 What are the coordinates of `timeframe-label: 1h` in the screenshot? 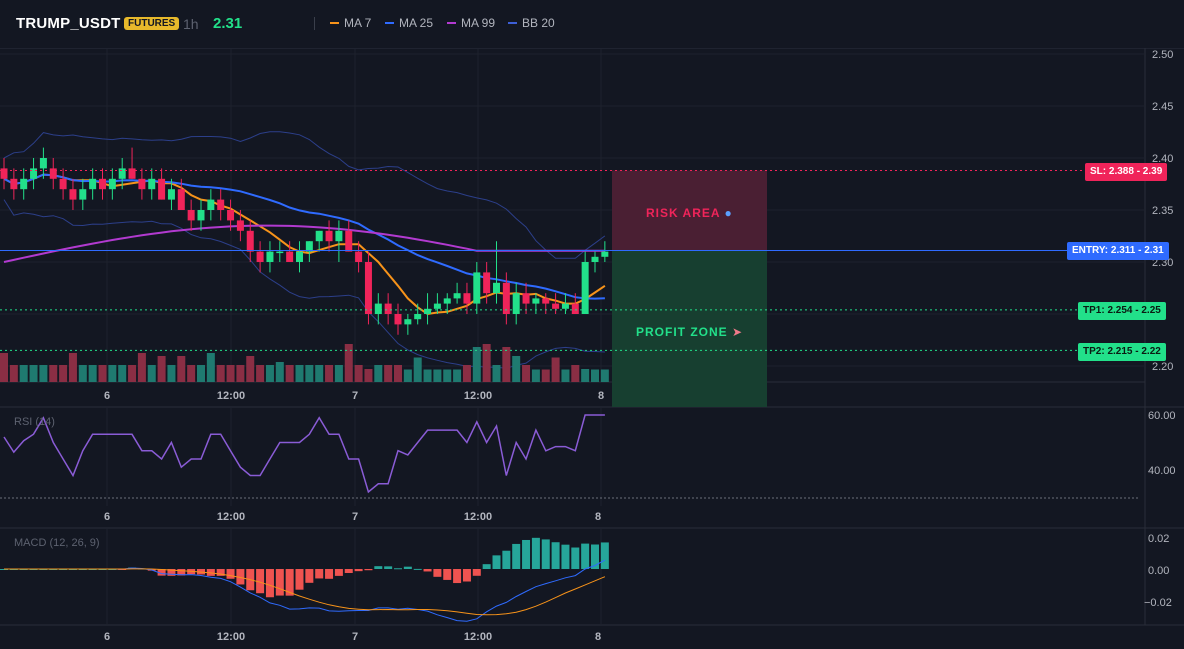 It's located at (191, 24).